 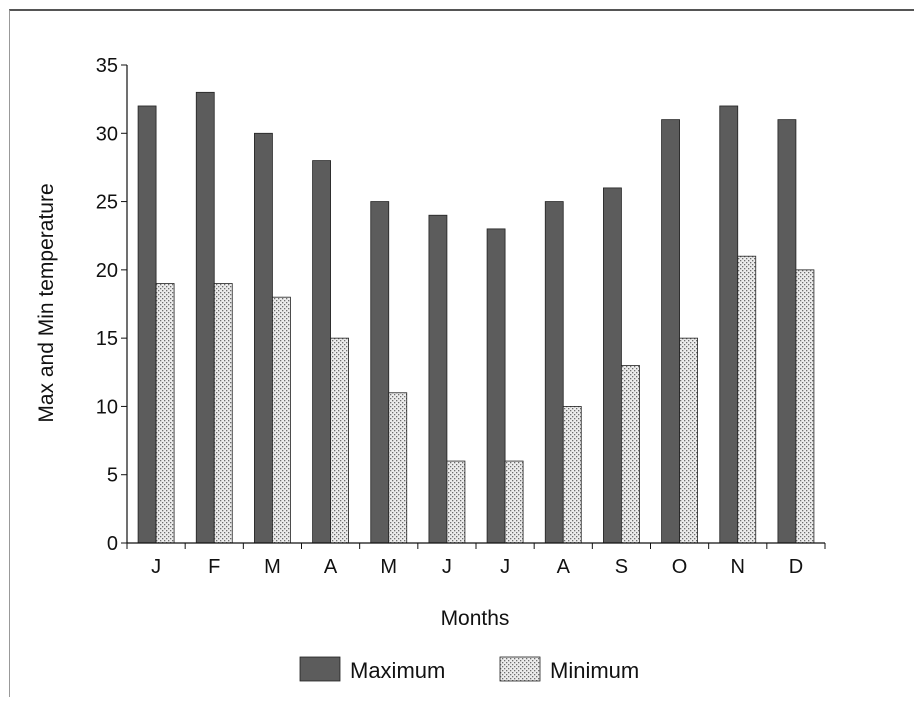 What do you see at coordinates (107, 407) in the screenshot?
I see `y-tick-label: 10` at bounding box center [107, 407].